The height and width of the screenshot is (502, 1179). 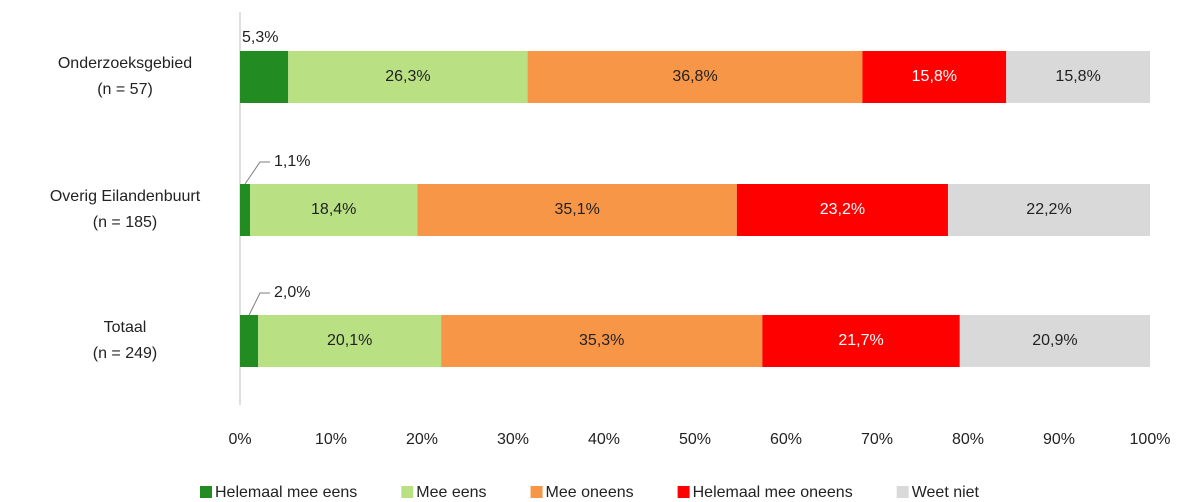 I want to click on x-tick-label: 80%, so click(x=968, y=439).